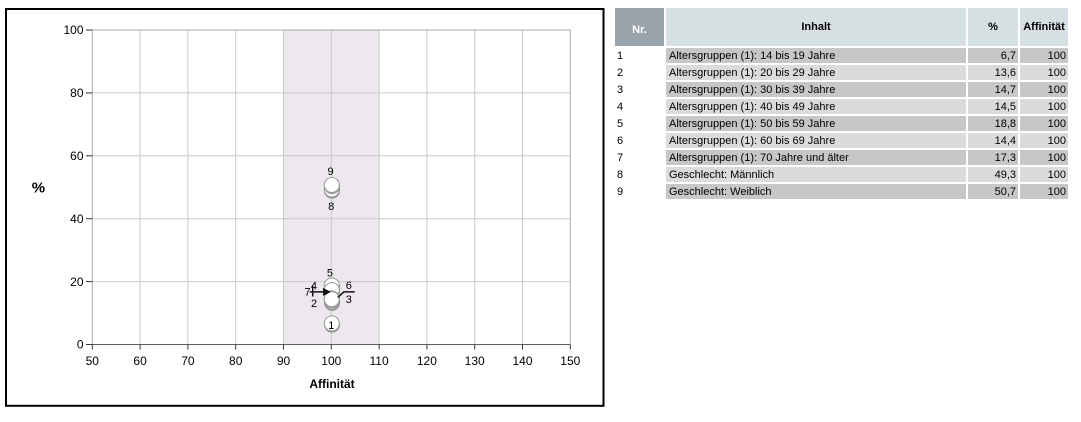  I want to click on svg-text: 2, so click(314, 304).